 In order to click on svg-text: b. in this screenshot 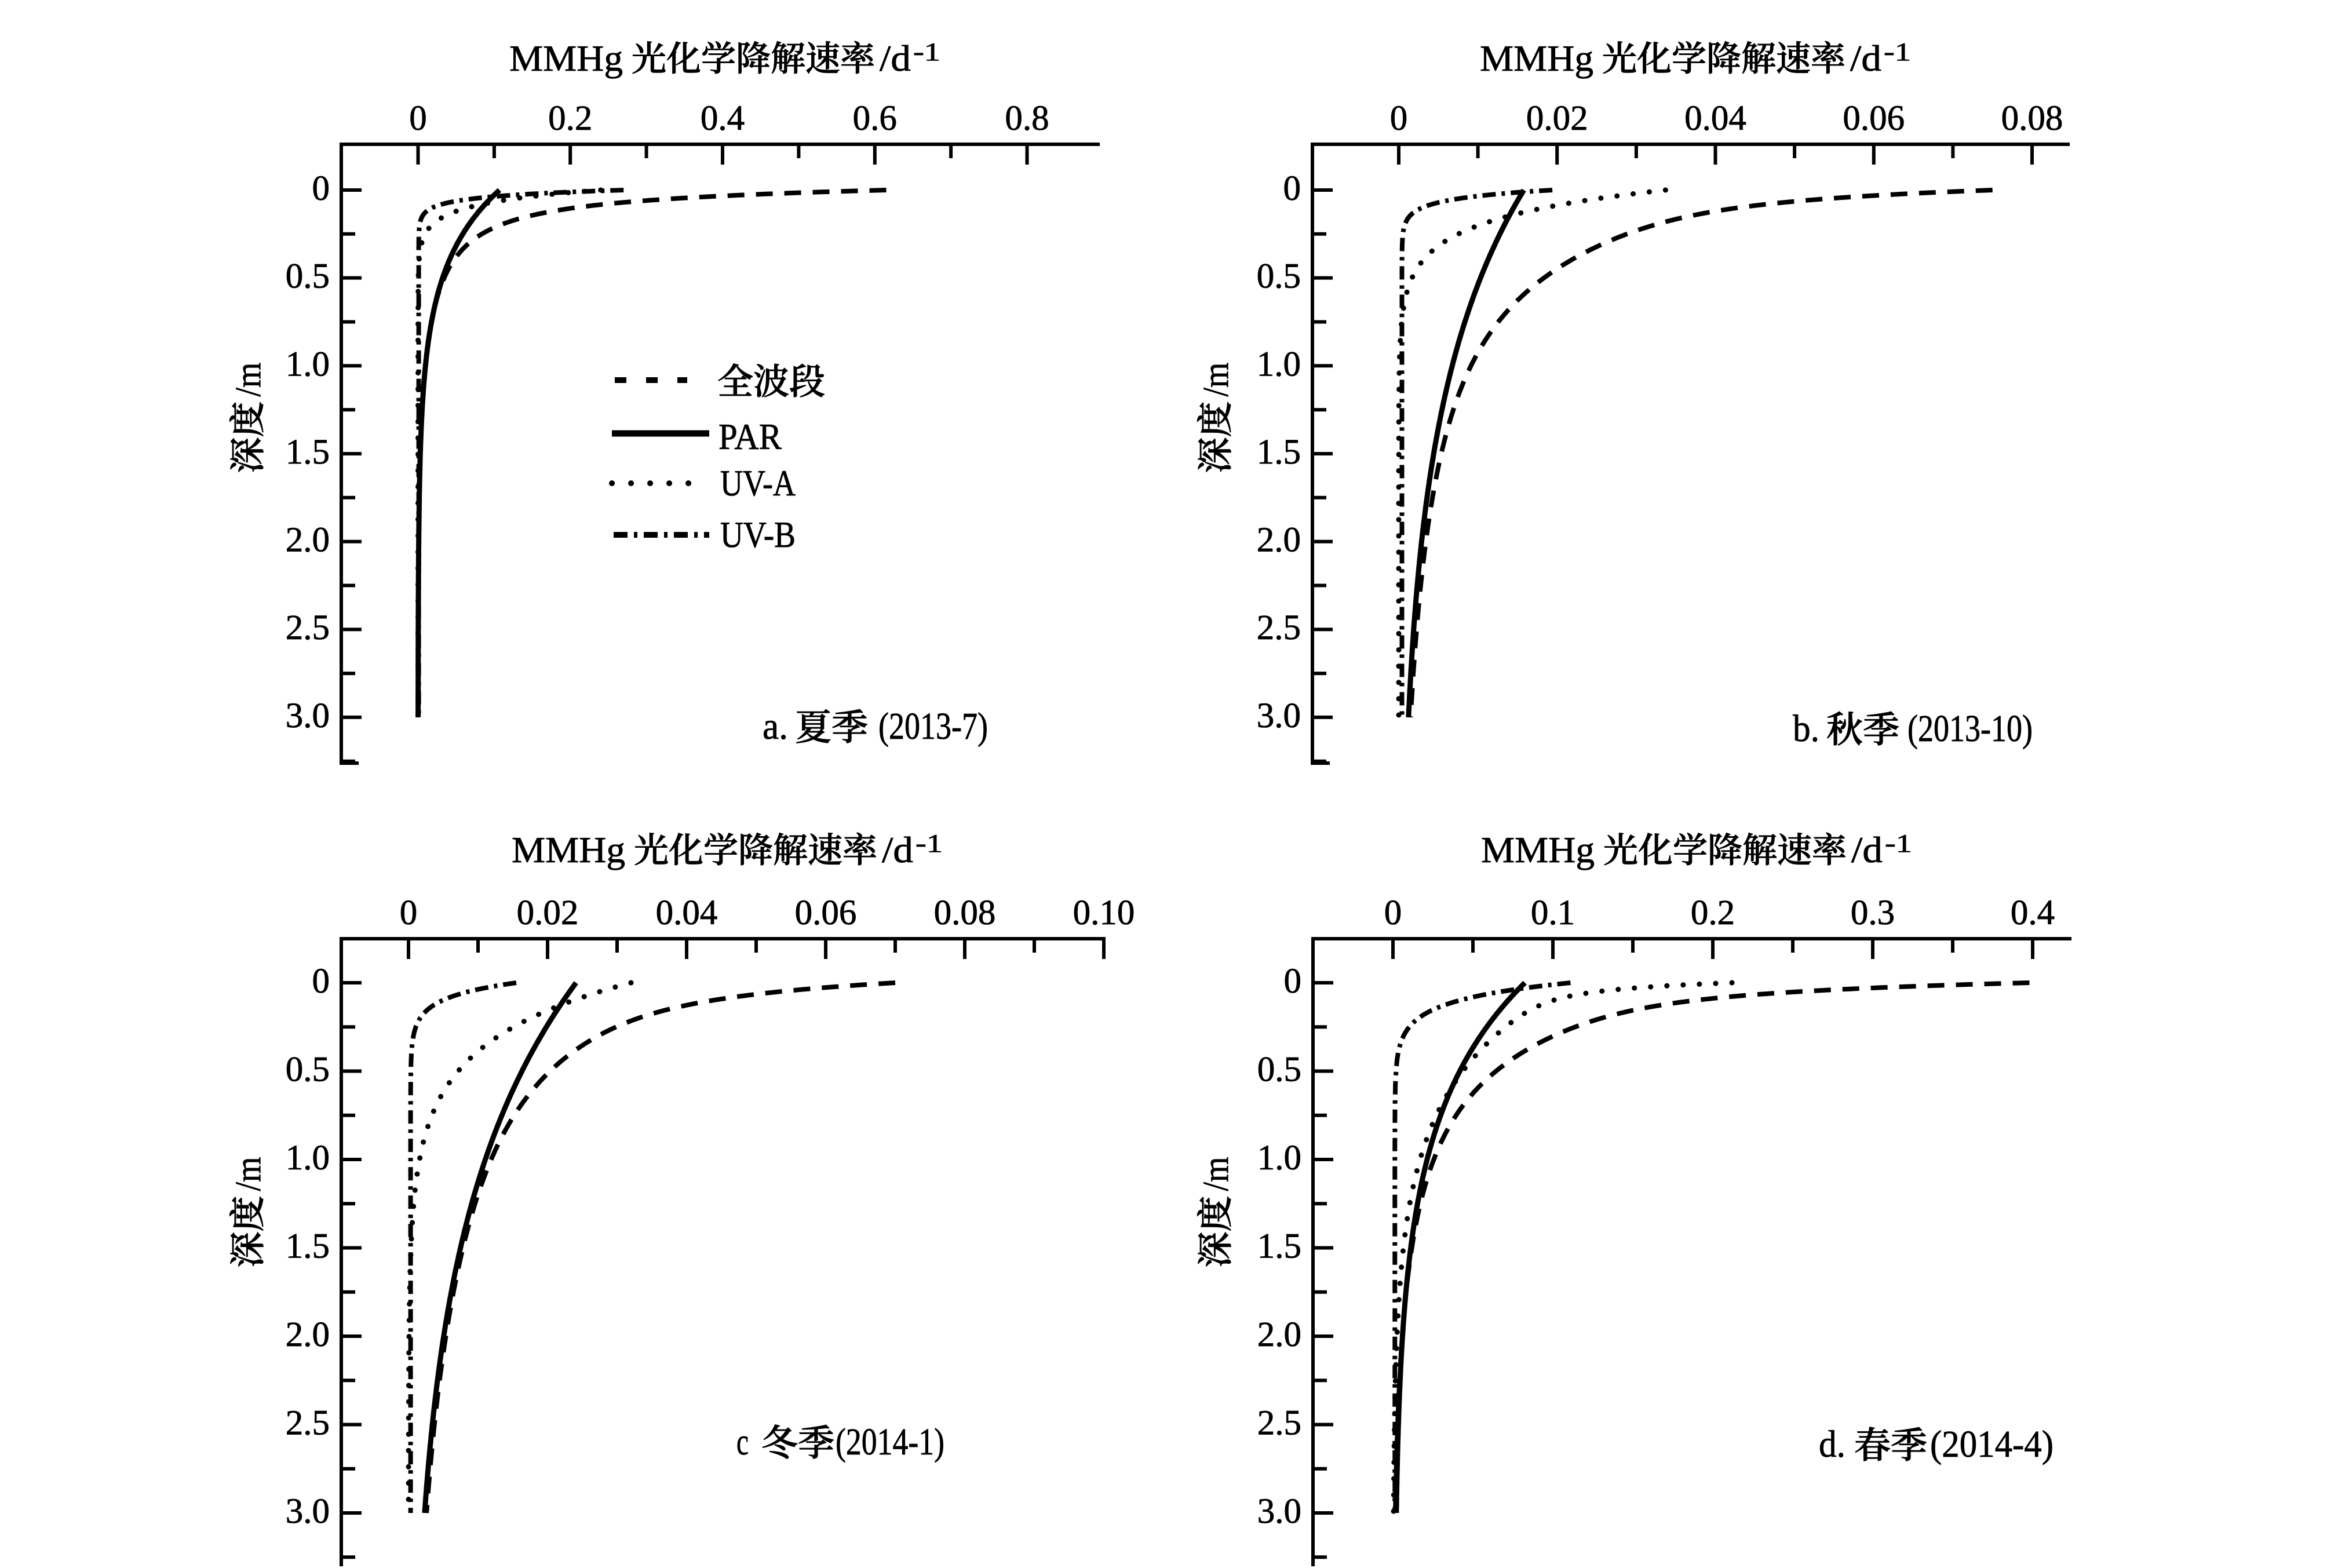, I will do `click(1806, 729)`.